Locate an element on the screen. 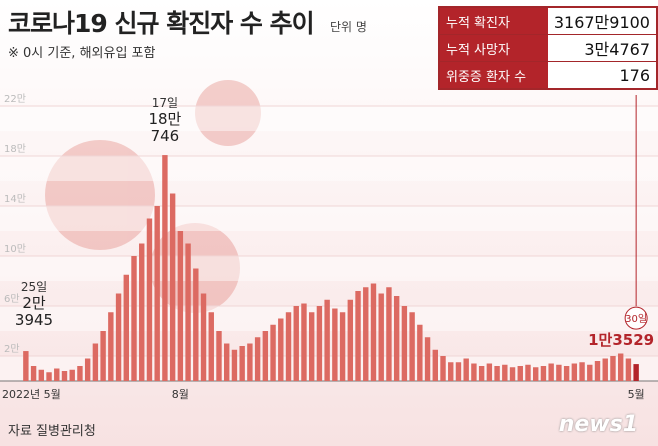 Image resolution: width=658 pixels, height=446 pixels. stats-row: 누적 확진자 3167만9100 is located at coordinates (548, 21).